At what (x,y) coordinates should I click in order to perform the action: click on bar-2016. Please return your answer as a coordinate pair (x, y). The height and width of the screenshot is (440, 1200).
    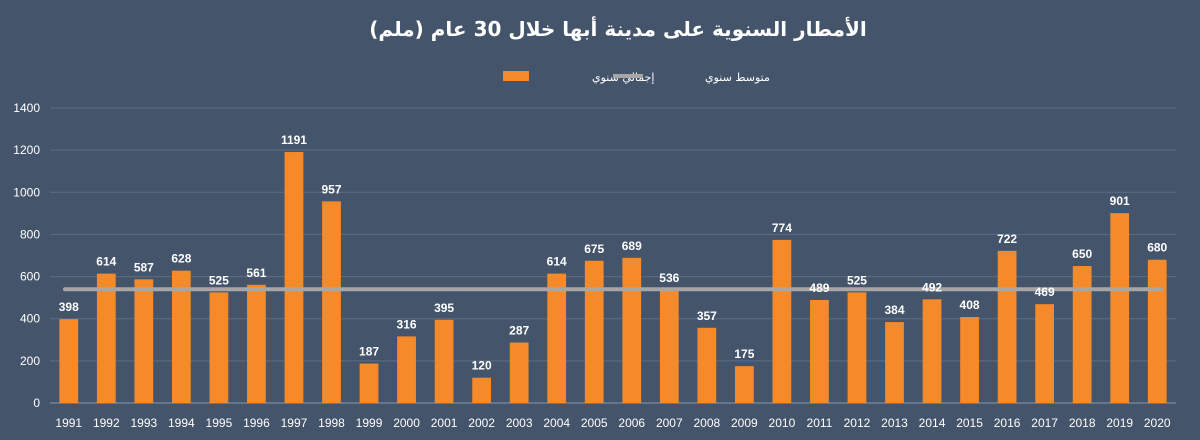
    Looking at the image, I should click on (1007, 326).